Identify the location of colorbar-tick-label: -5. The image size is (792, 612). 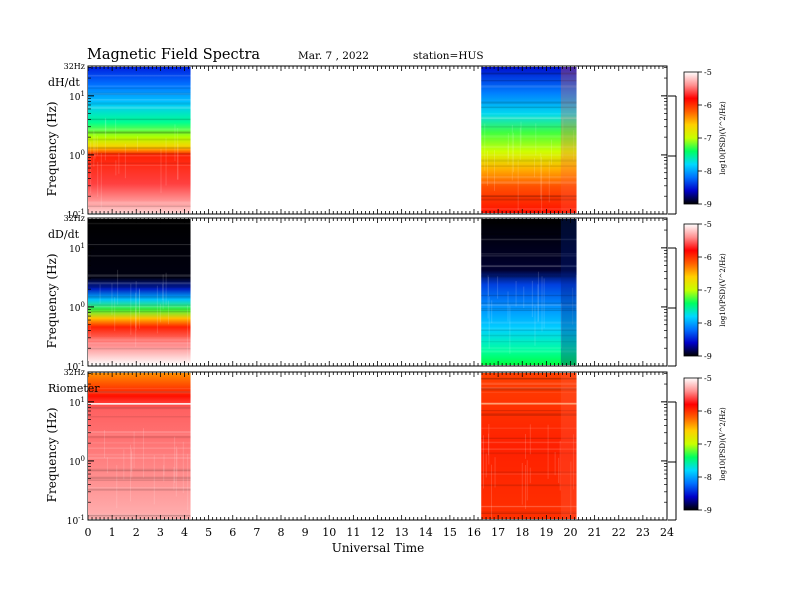
(708, 378).